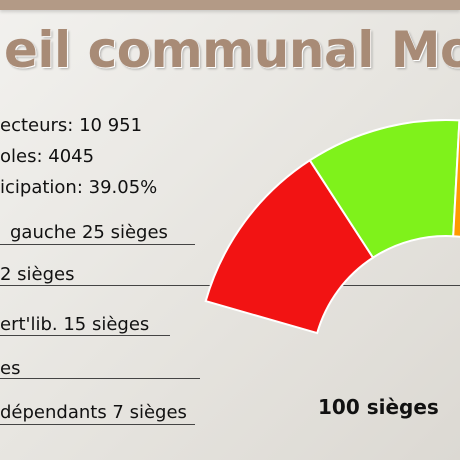  I want to click on top-rule, so click(230, 5).